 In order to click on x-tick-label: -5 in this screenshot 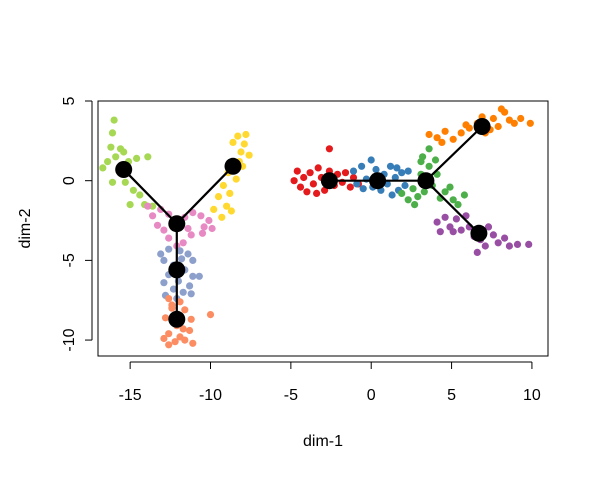, I will do `click(291, 395)`.